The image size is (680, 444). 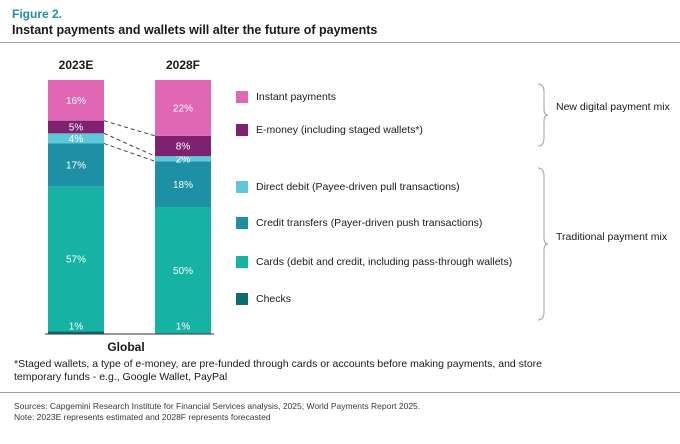 I want to click on group-label-traditional: Traditional payment mix, so click(x=612, y=237).